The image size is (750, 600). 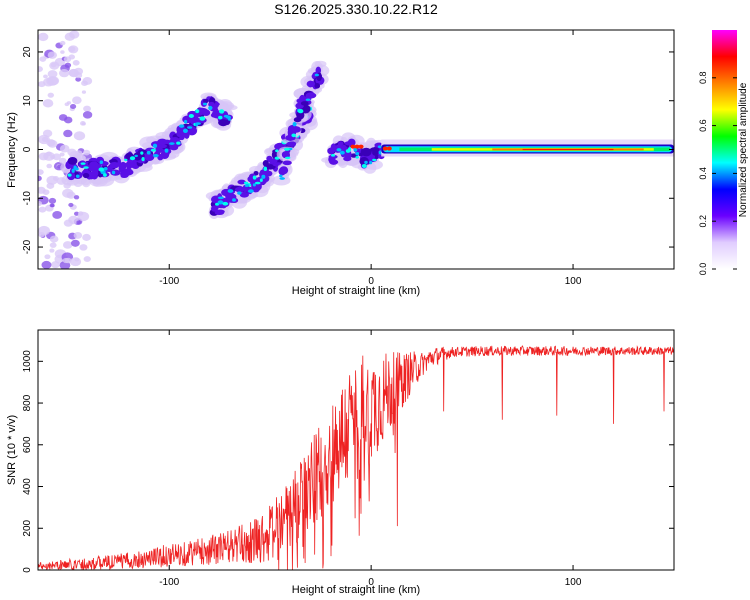 What do you see at coordinates (371, 281) in the screenshot?
I see `x-tick-label: 0` at bounding box center [371, 281].